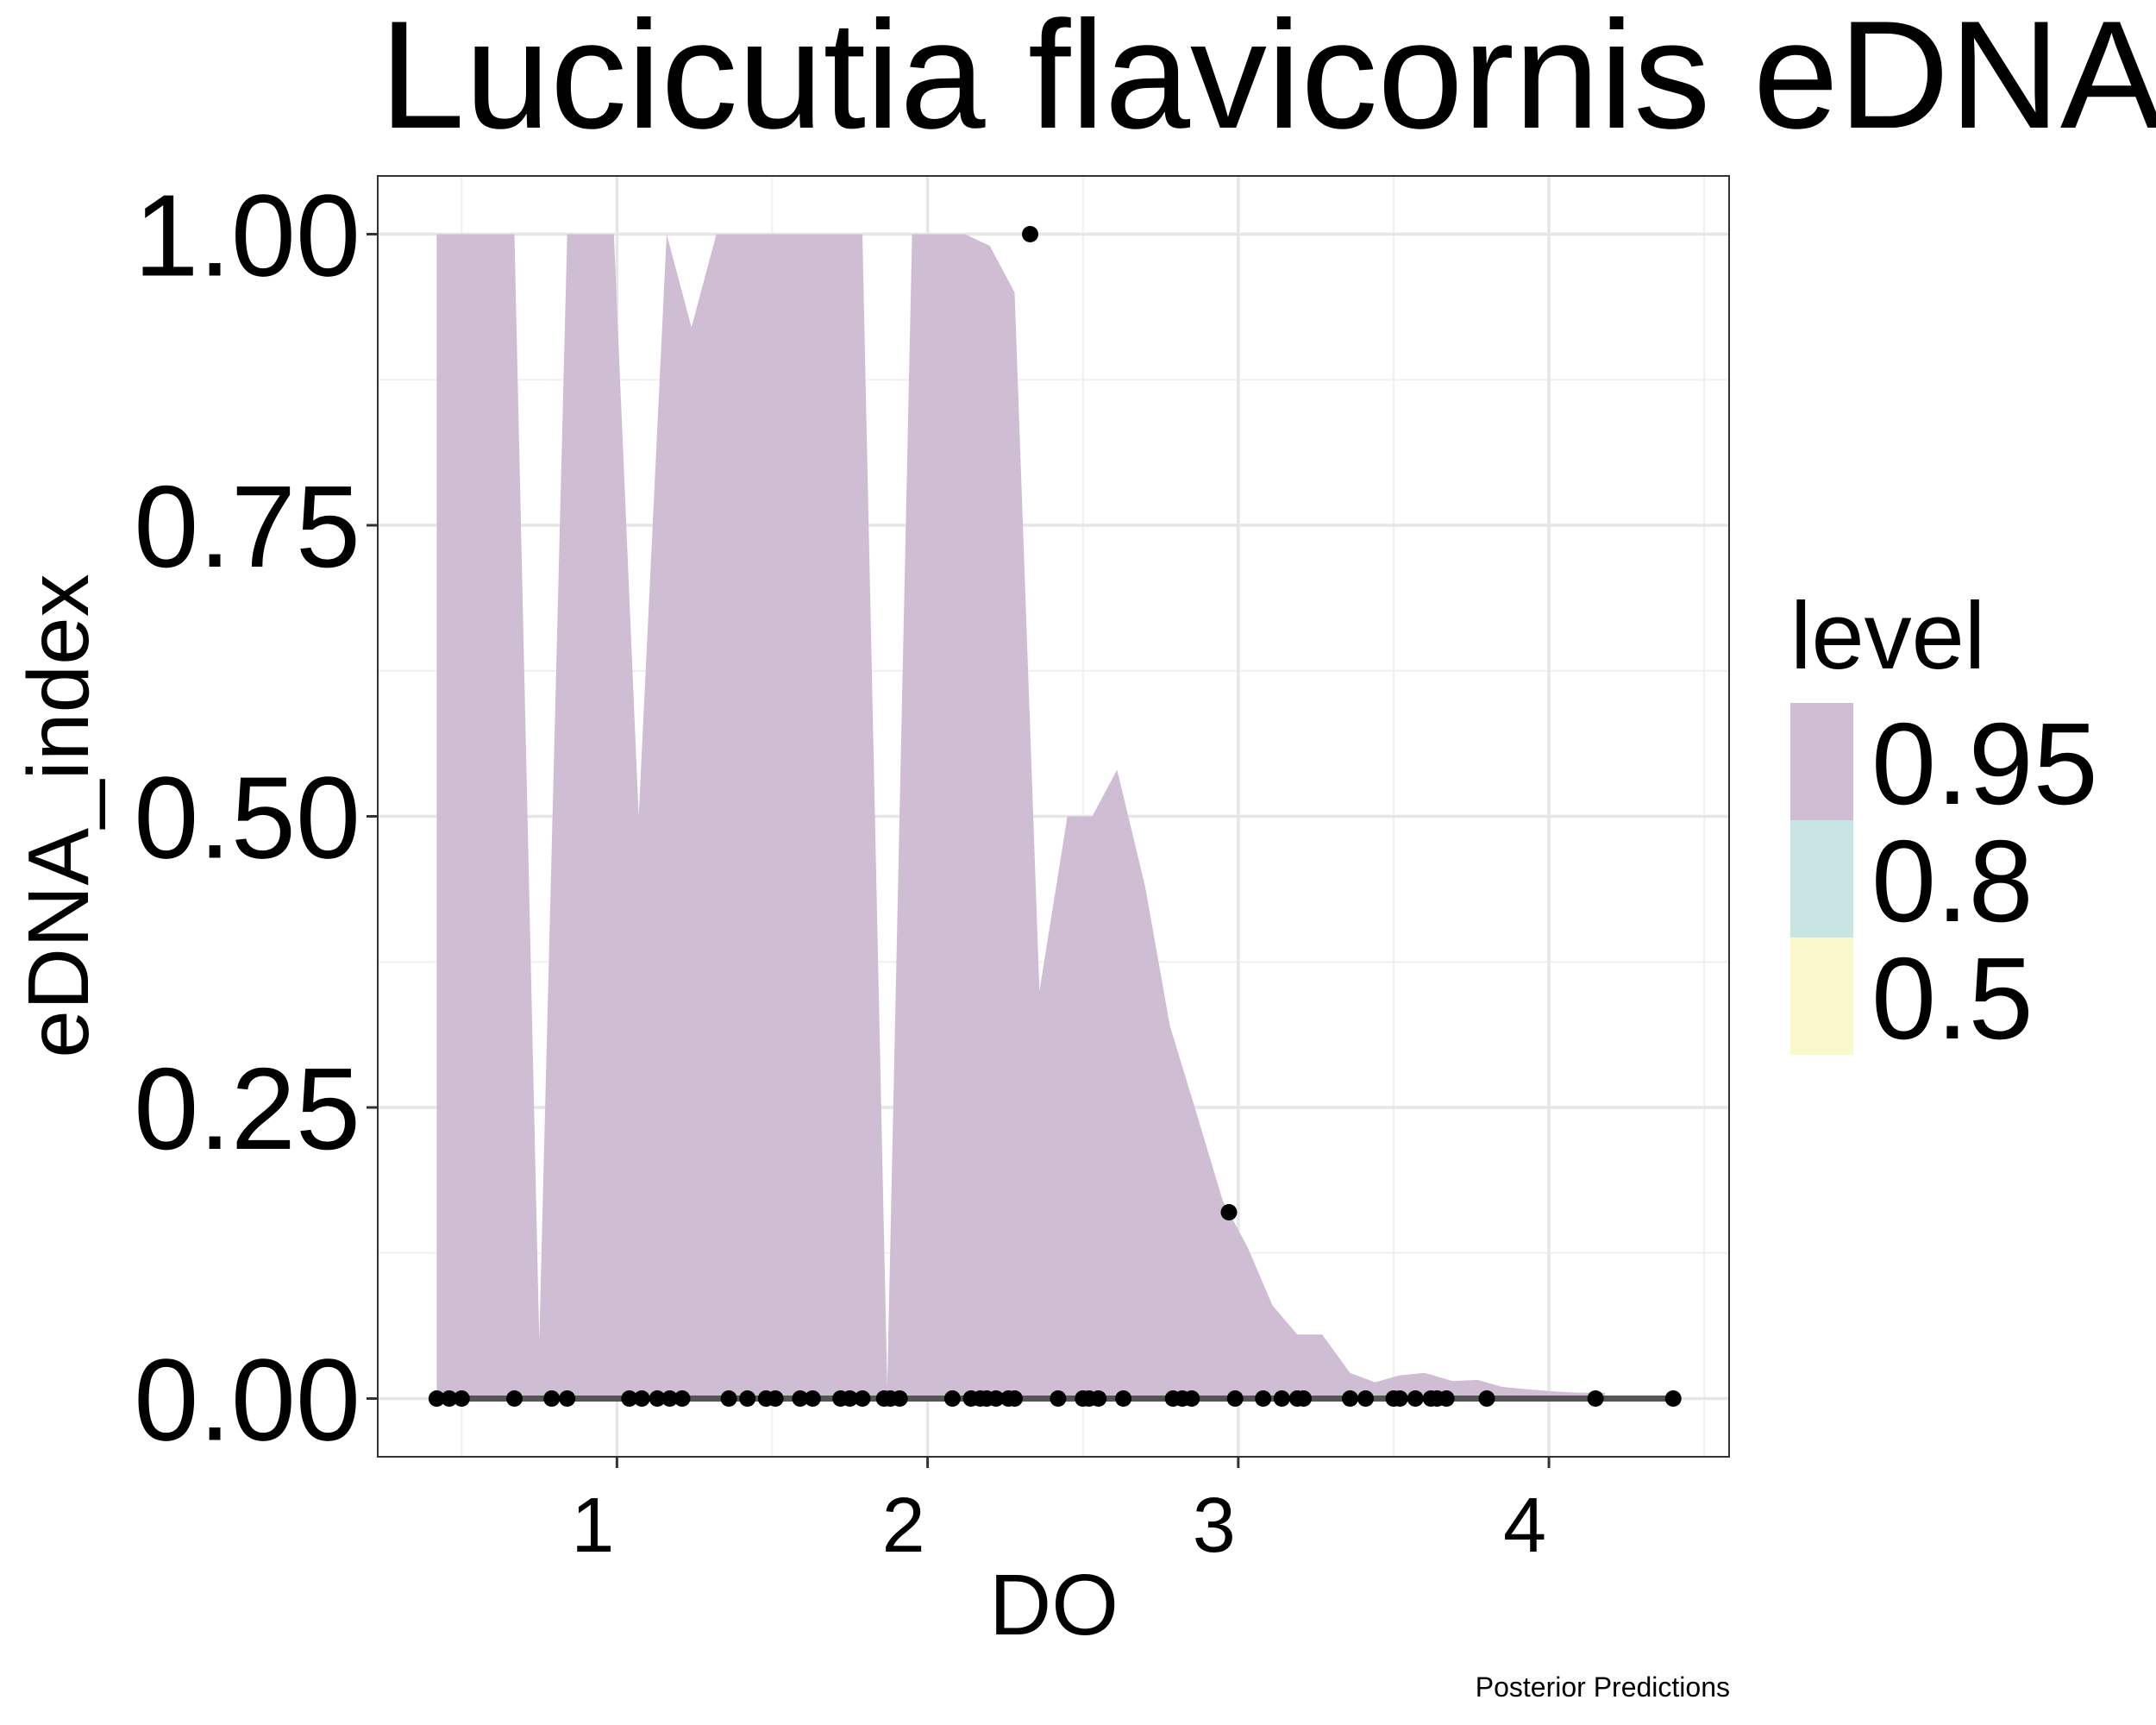 The image size is (2156, 1725). What do you see at coordinates (247, 818) in the screenshot?
I see `y-tick-label: 0.50` at bounding box center [247, 818].